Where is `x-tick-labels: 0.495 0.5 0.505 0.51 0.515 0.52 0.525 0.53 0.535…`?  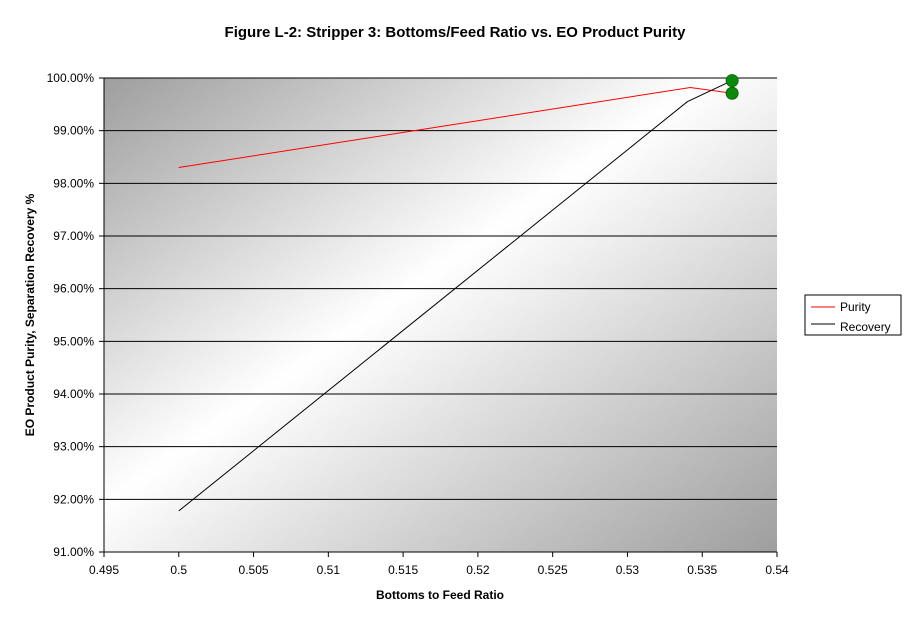
x-tick-labels: 0.495 0.5 0.505 0.51 0.515 0.52 0.525 0.53 0.535… is located at coordinates (439, 570).